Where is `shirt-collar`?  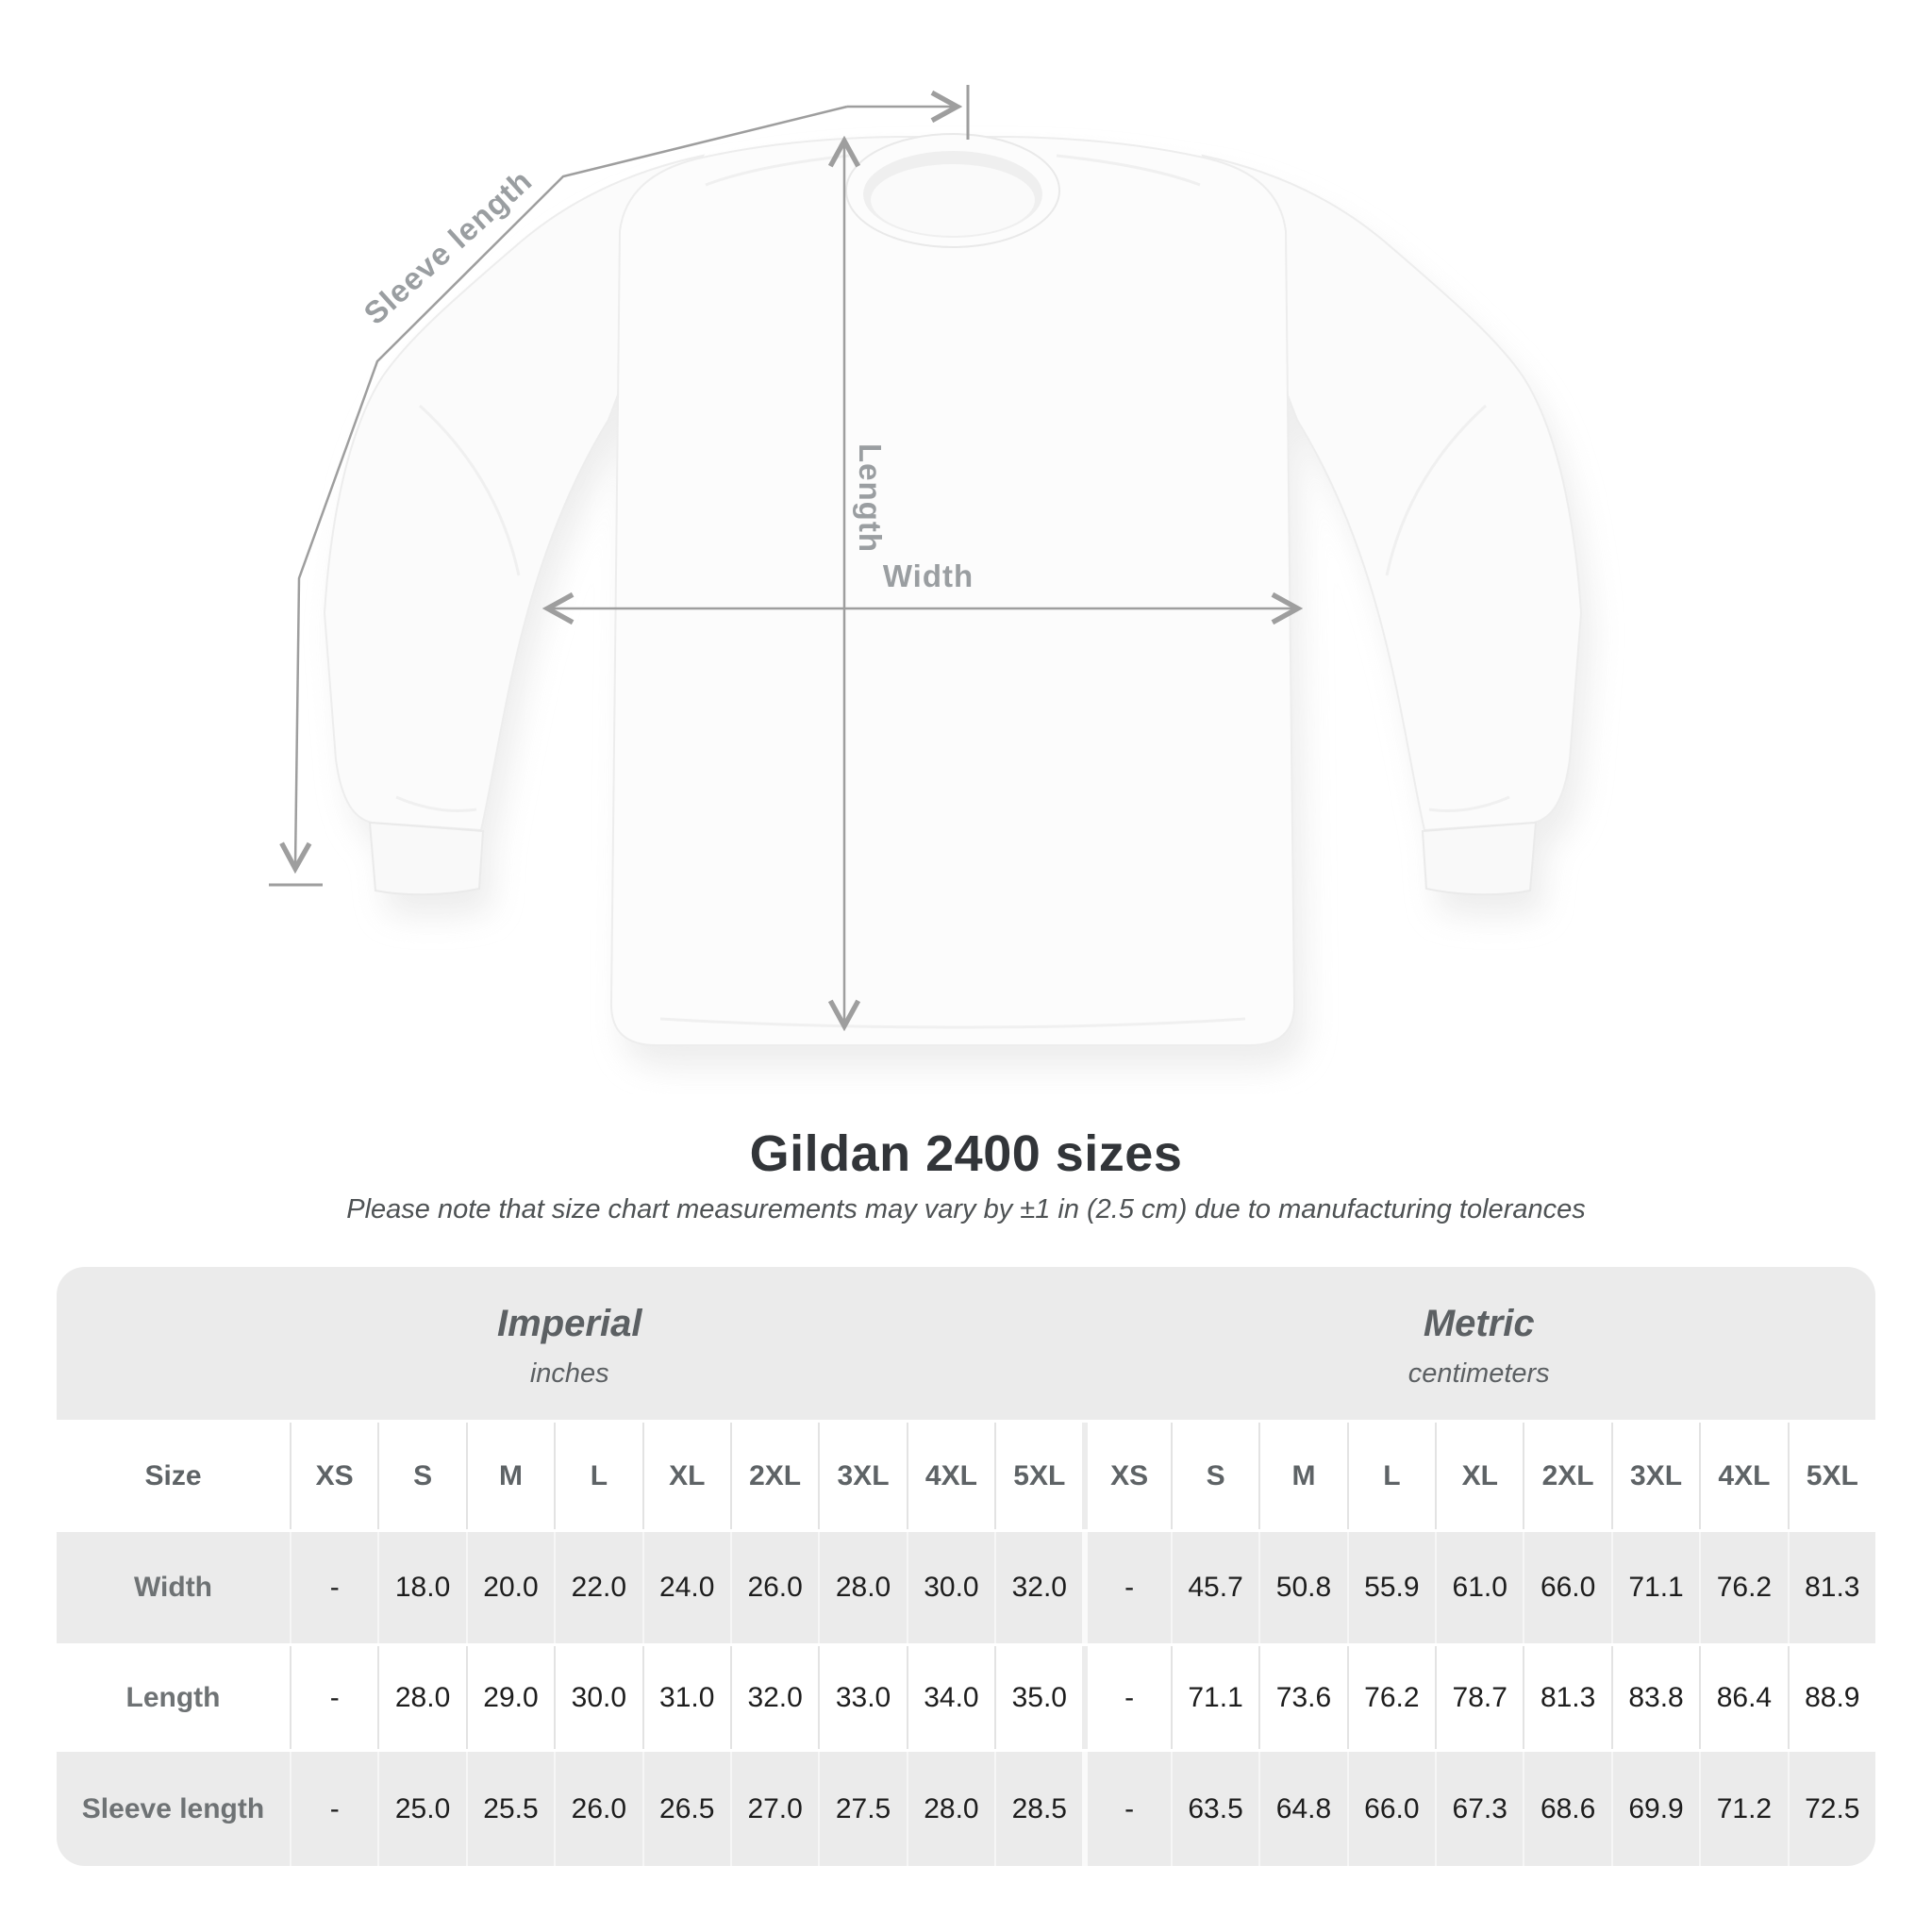 shirt-collar is located at coordinates (953, 190).